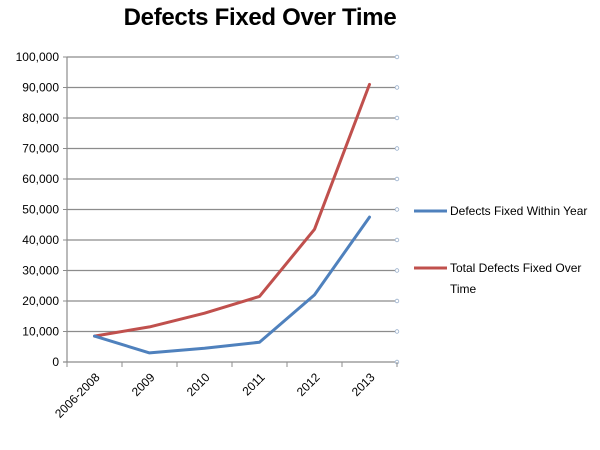 This screenshot has width=600, height=450. What do you see at coordinates (40, 179) in the screenshot?
I see `y-tick-label: 60,000` at bounding box center [40, 179].